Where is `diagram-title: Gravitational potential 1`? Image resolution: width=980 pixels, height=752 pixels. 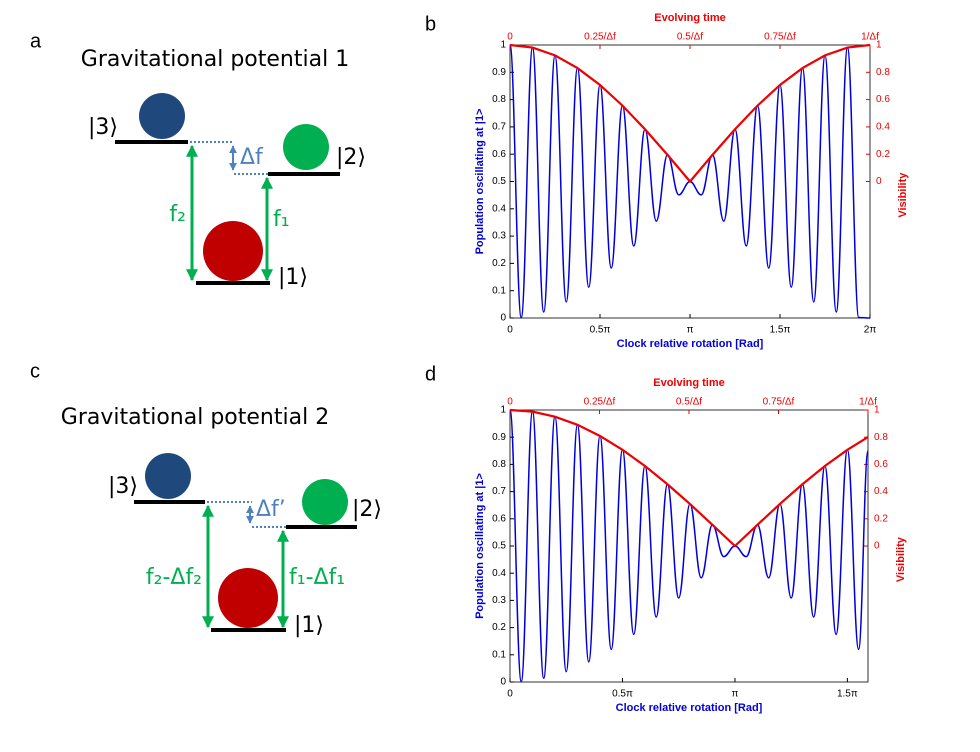 diagram-title: Gravitational potential 1 is located at coordinates (215, 59).